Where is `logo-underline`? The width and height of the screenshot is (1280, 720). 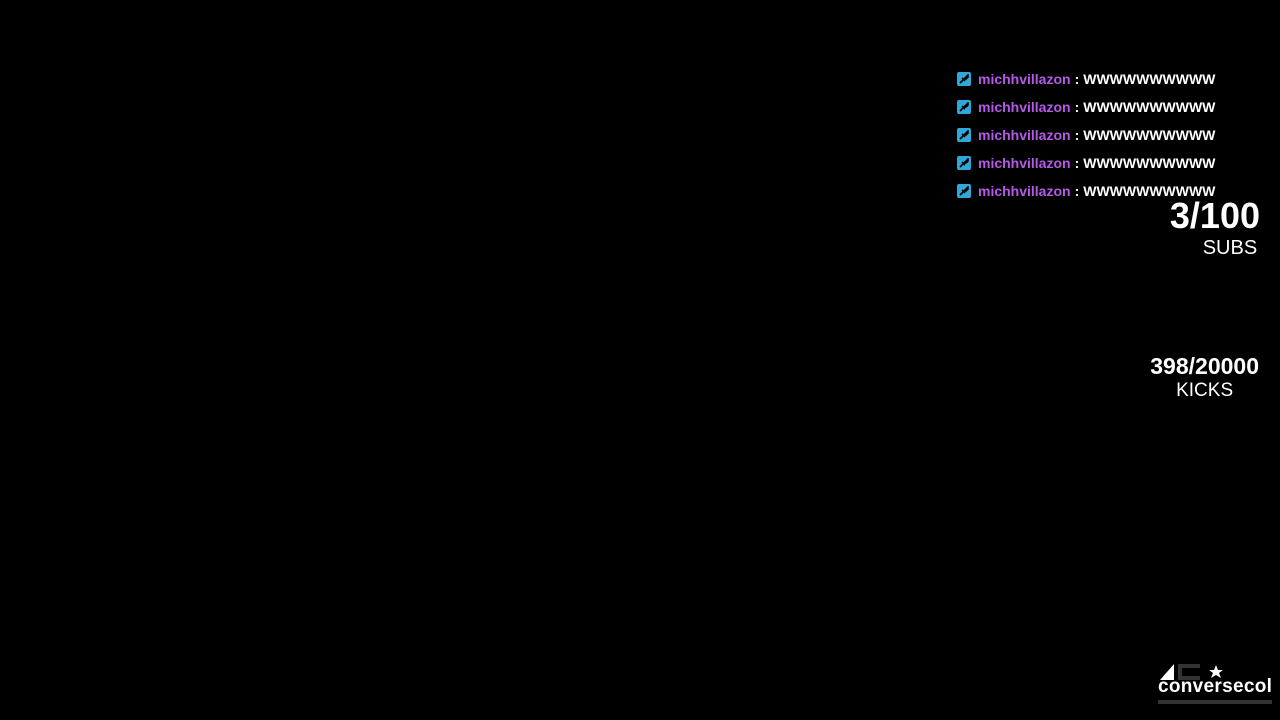
logo-underline is located at coordinates (1215, 702).